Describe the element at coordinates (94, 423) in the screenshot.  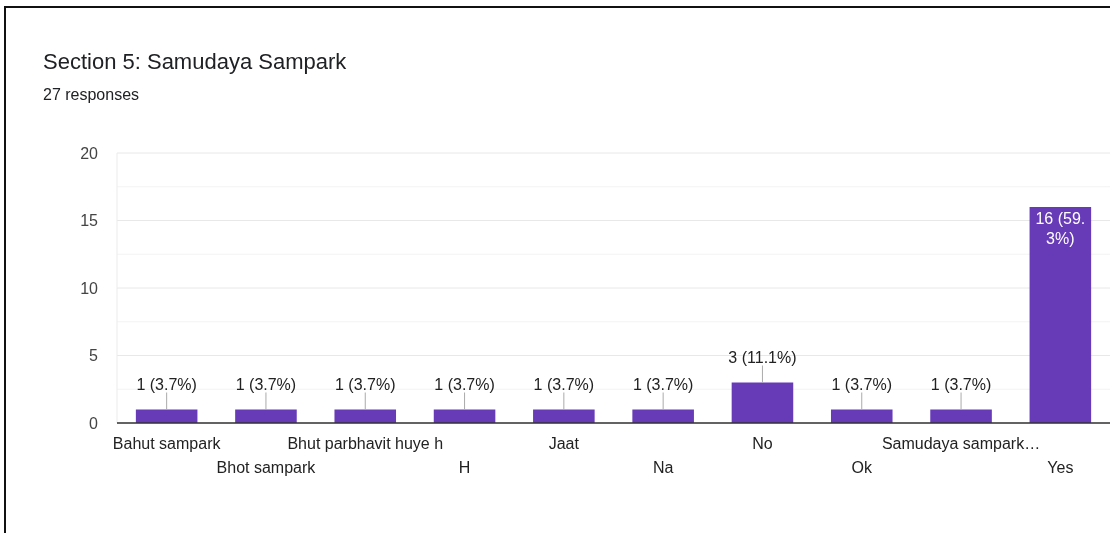
I see `y-tick-label: 0` at that location.